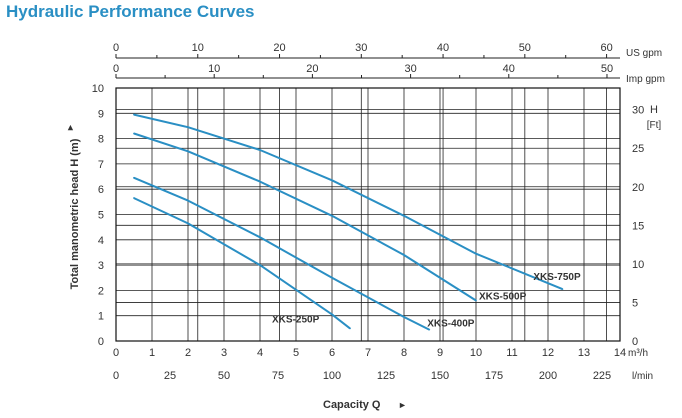 The width and height of the screenshot is (682, 418). Describe the element at coordinates (101, 291) in the screenshot. I see `y-tick-label: 2` at that location.